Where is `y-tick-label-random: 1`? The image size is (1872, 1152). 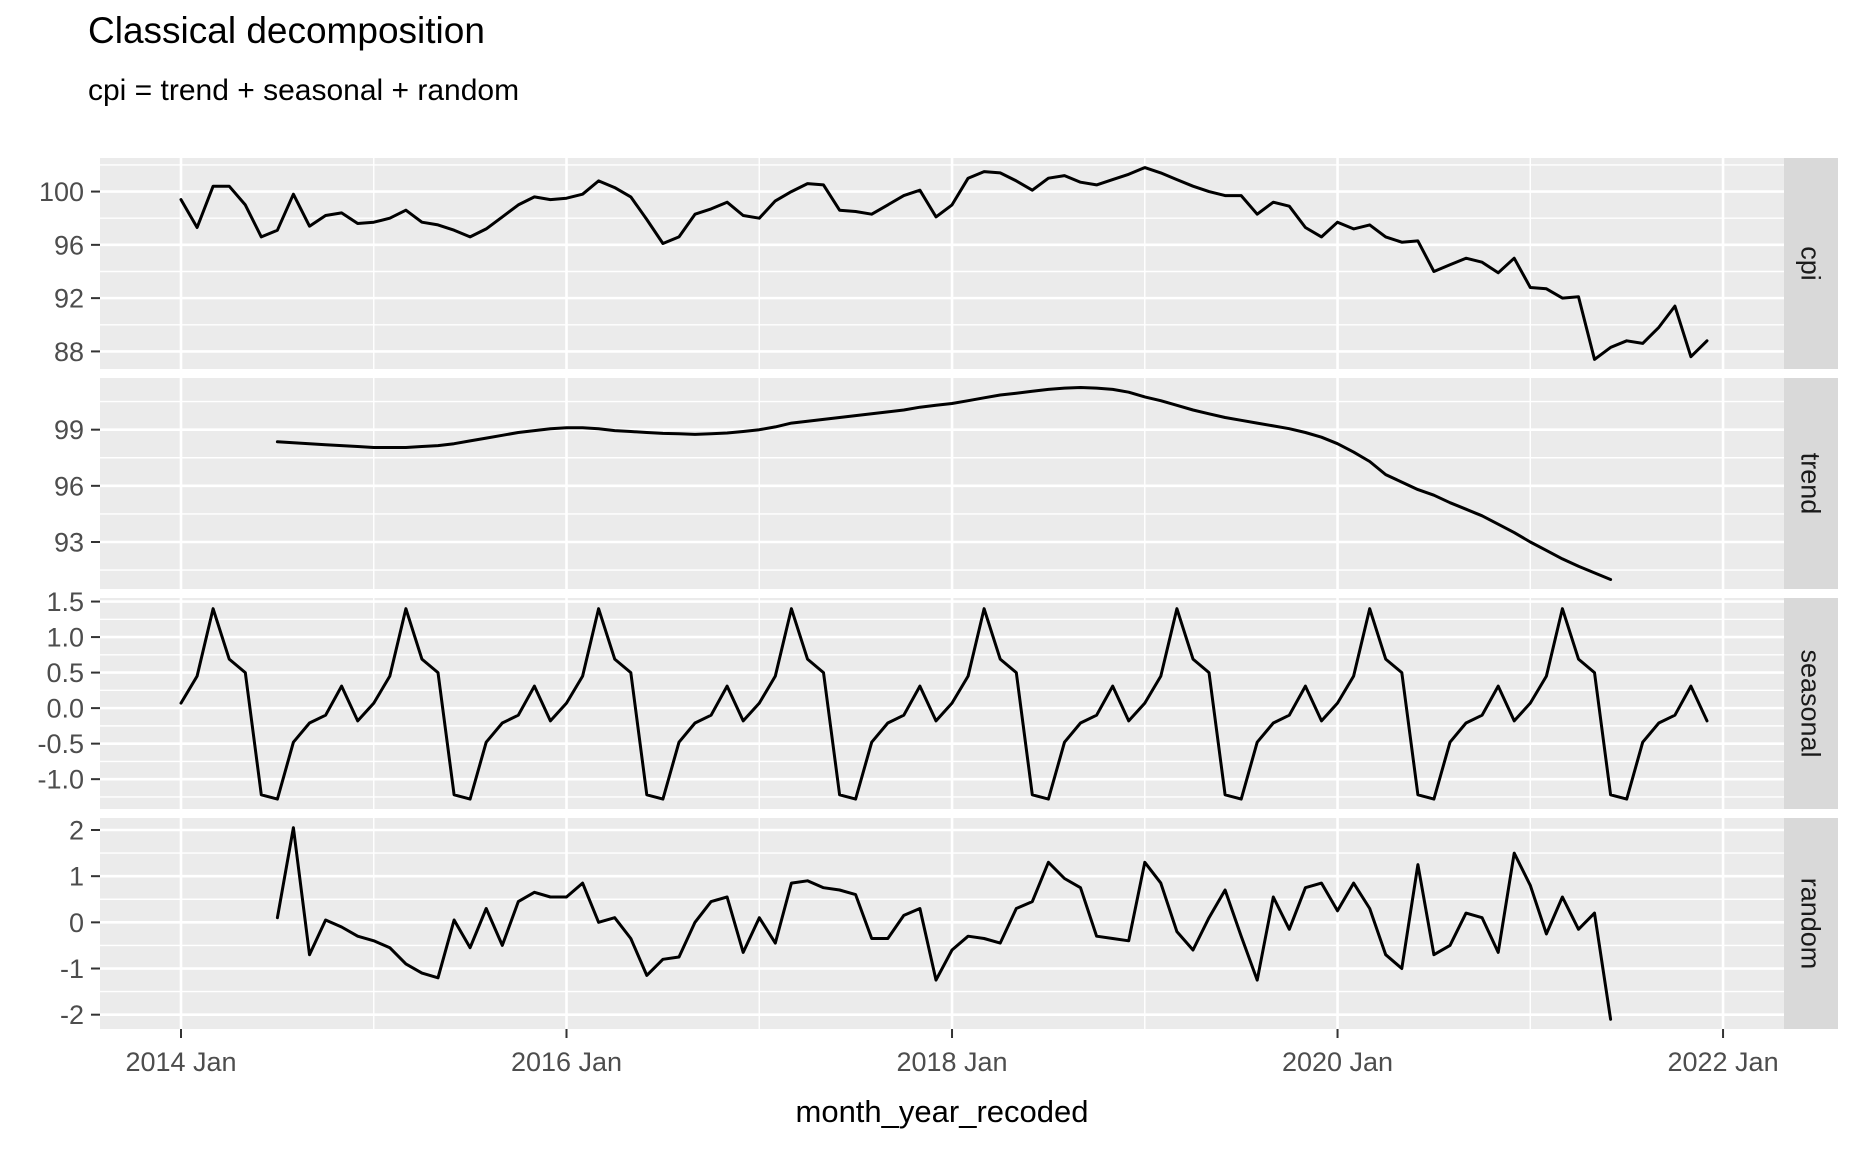 y-tick-label-random: 1 is located at coordinates (76, 877).